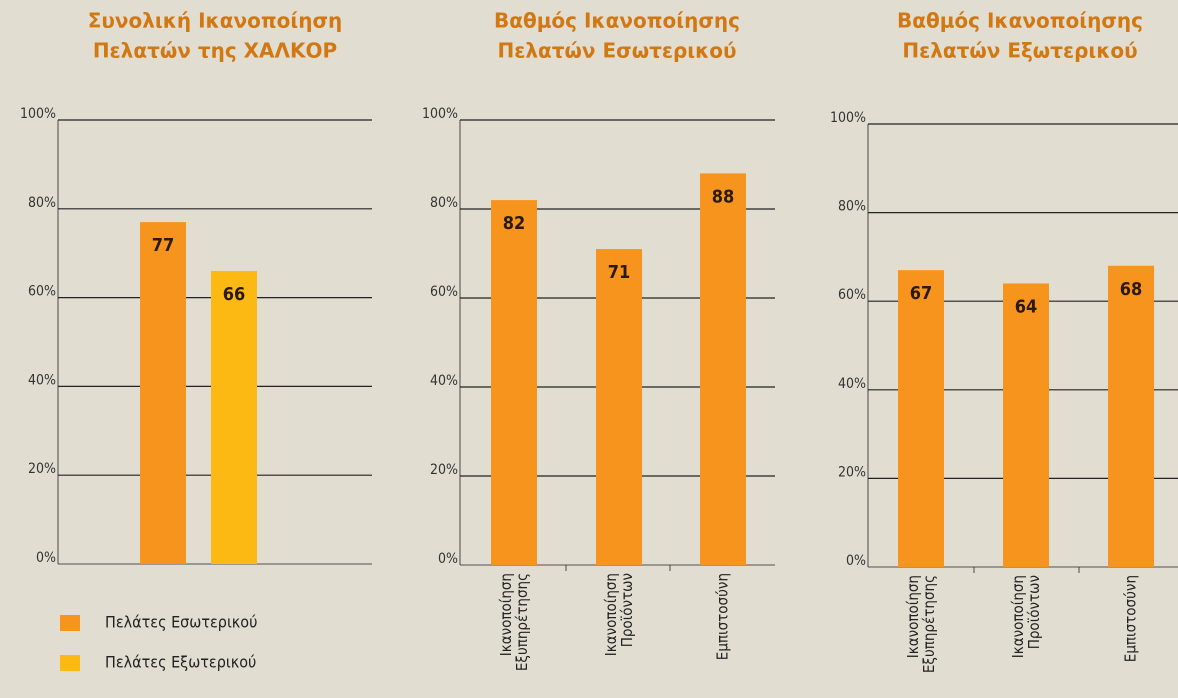  What do you see at coordinates (1026, 306) in the screenshot?
I see `value-label: 64` at bounding box center [1026, 306].